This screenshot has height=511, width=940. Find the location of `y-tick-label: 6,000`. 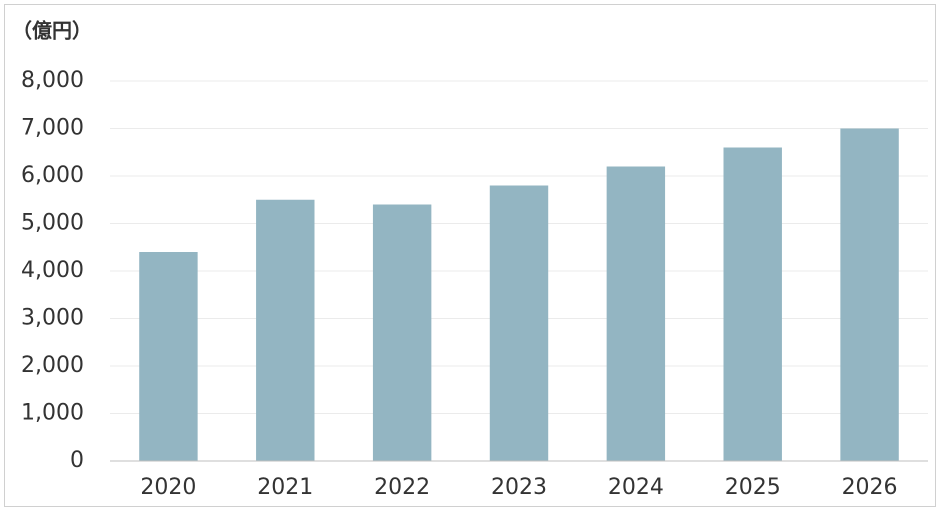

y-tick-label: 6,000 is located at coordinates (52, 175).